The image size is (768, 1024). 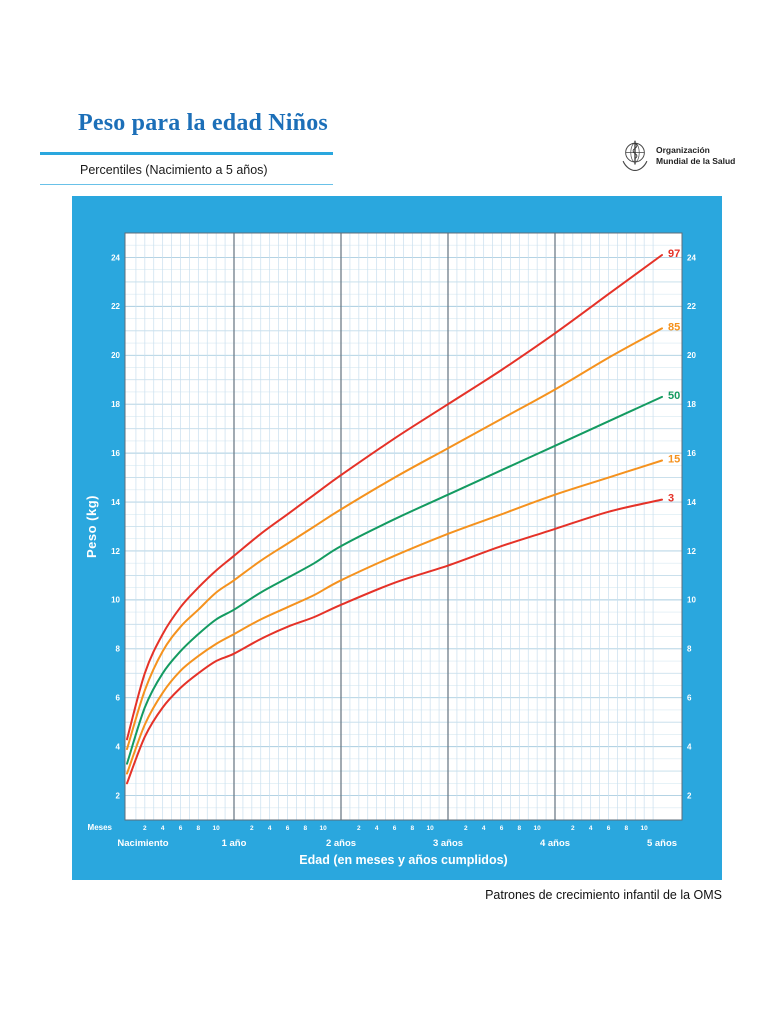 What do you see at coordinates (306, 828) in the screenshot?
I see `x-month-tick-20: 8` at bounding box center [306, 828].